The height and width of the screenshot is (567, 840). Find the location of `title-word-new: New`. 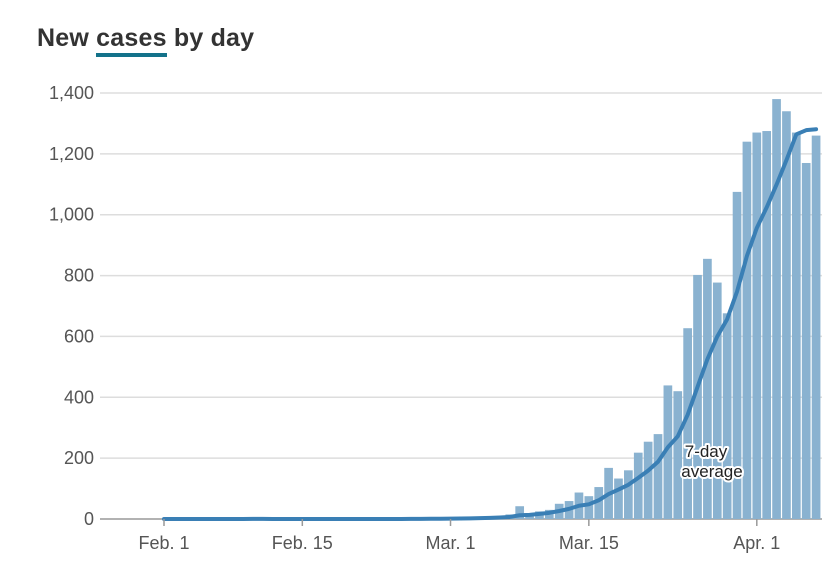

title-word-new: New is located at coordinates (63, 38).